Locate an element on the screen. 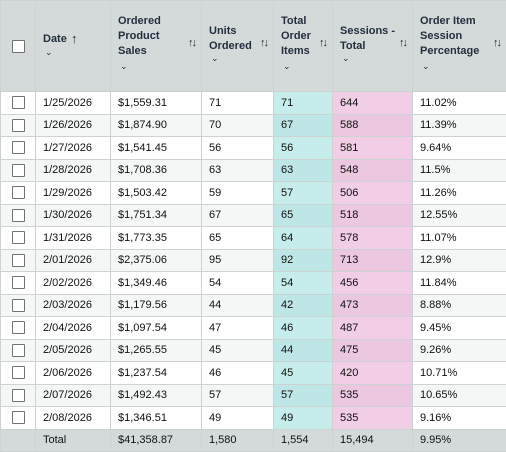 Image resolution: width=506 pixels, height=452 pixels. column-header-date: Date ↑ ⌄ is located at coordinates (73, 46).